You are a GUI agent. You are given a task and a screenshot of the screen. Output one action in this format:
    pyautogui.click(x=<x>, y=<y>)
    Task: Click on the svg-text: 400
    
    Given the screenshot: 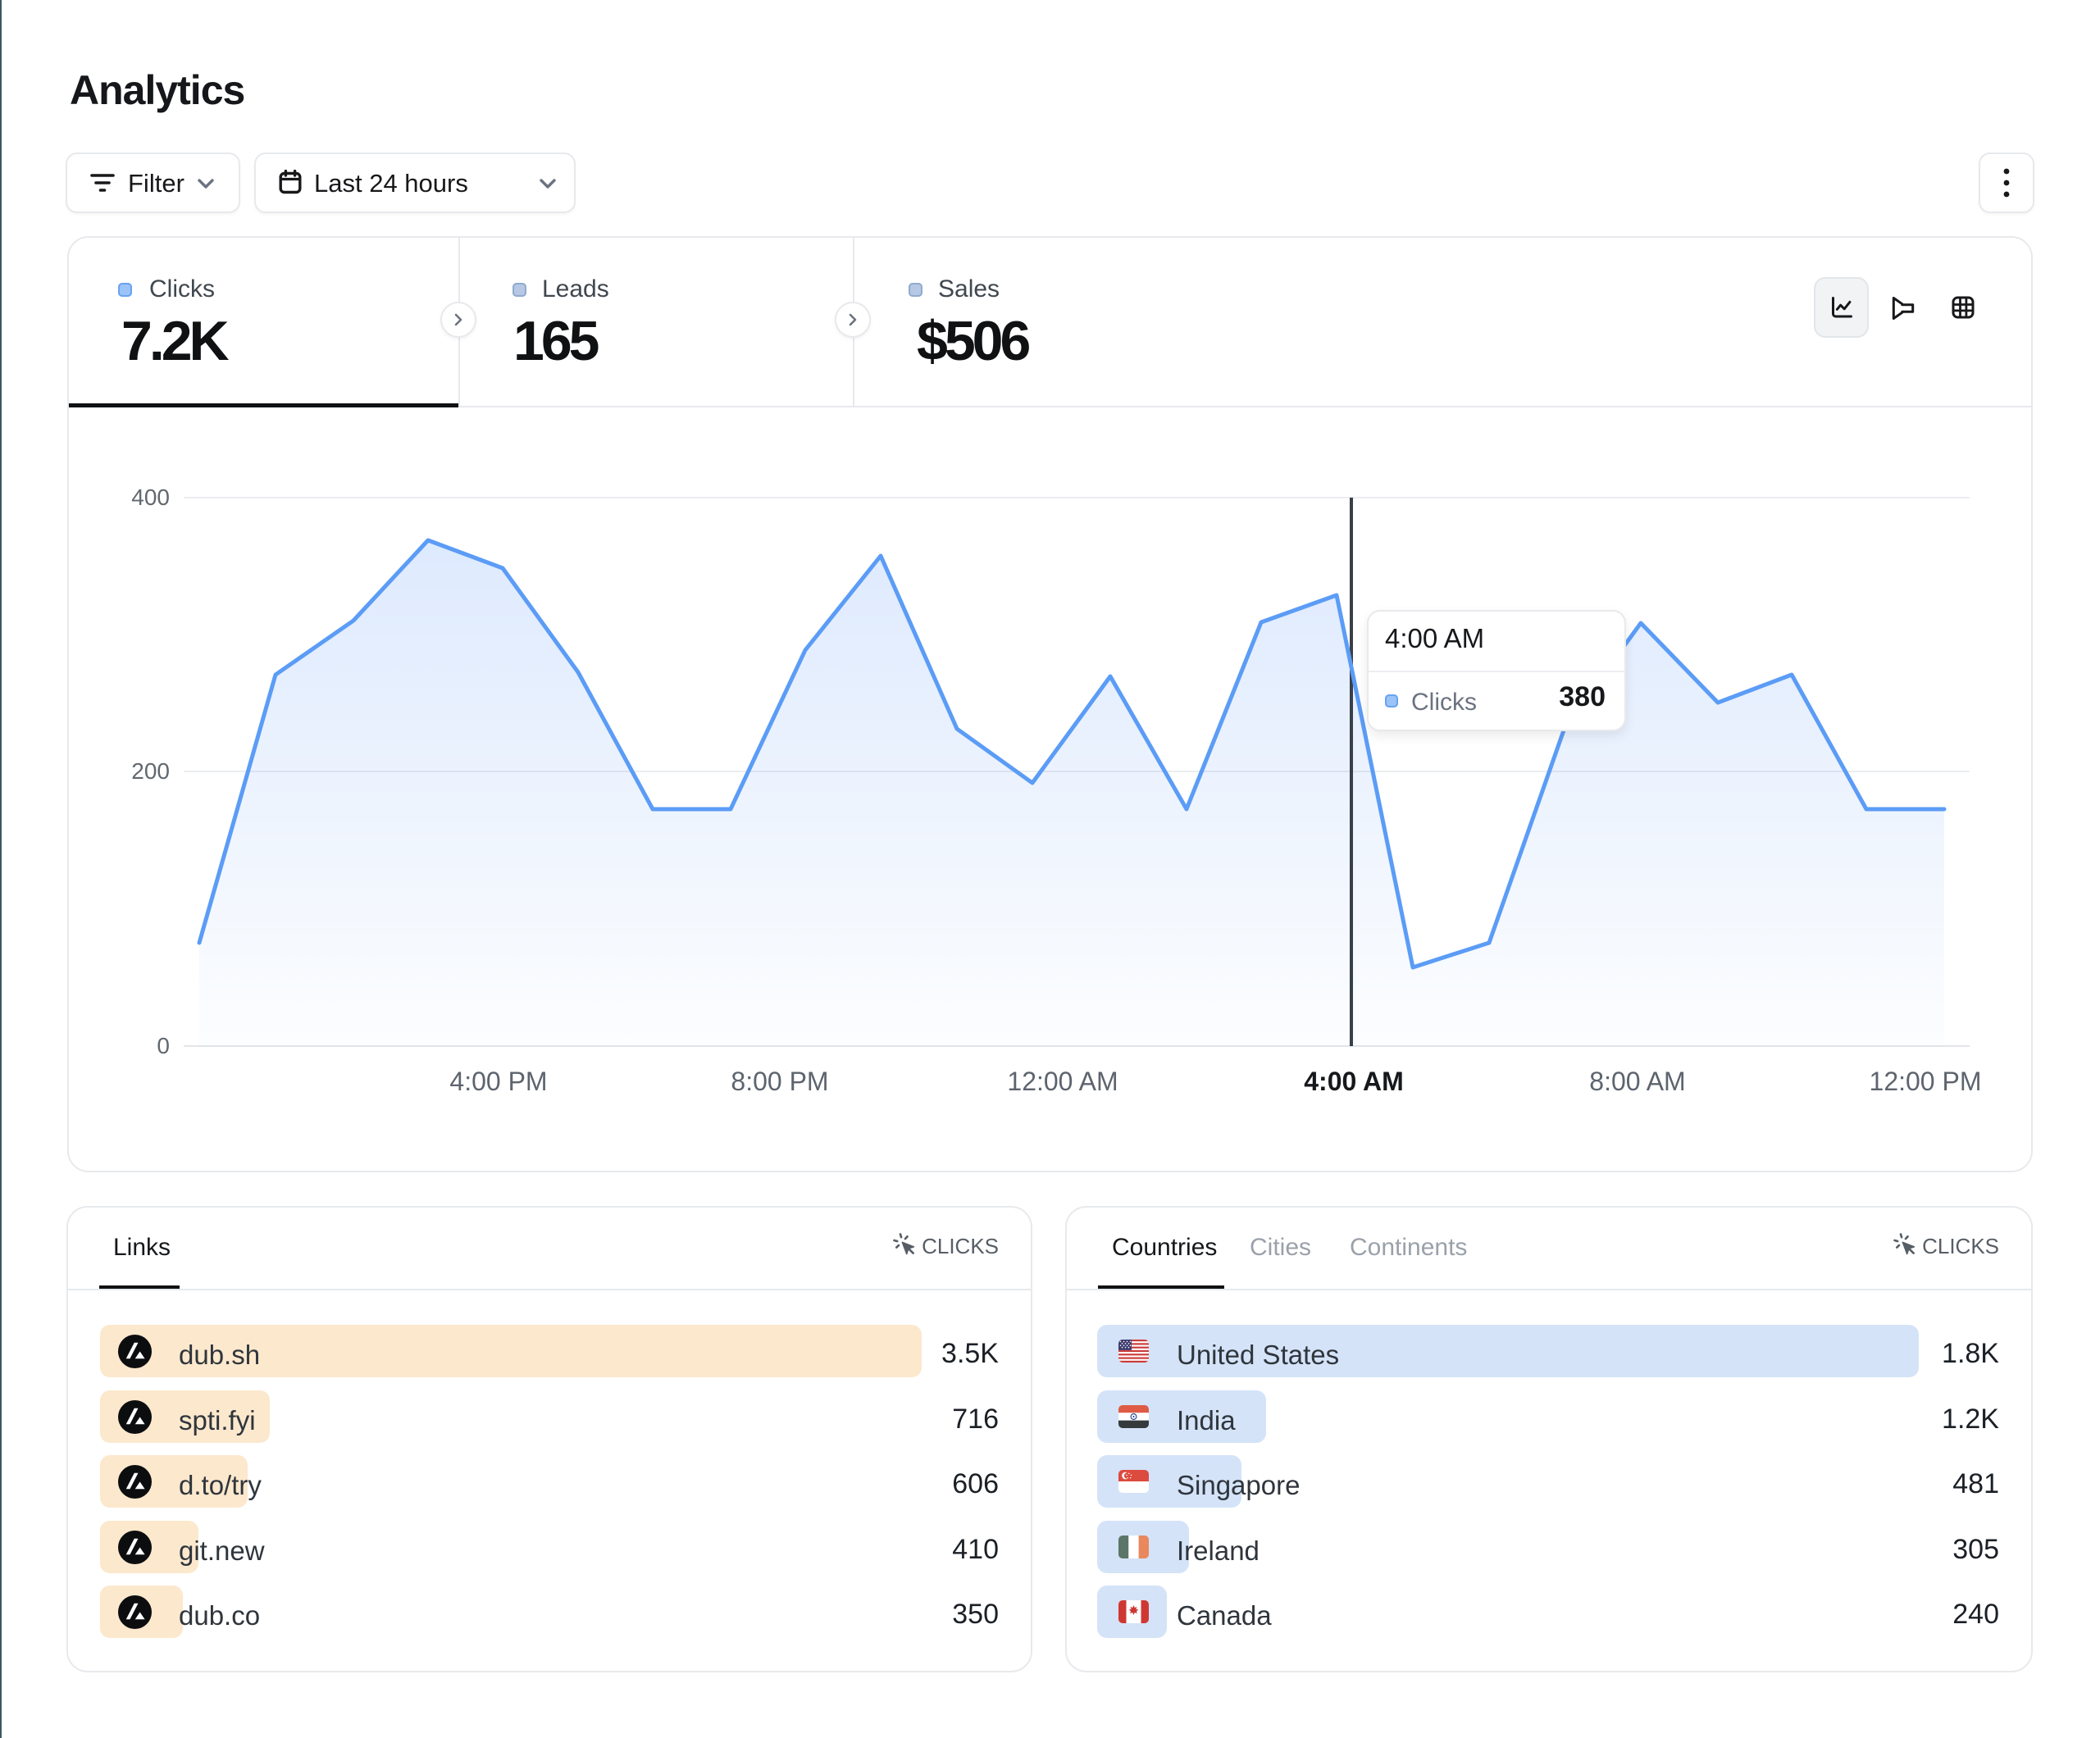 What is the action you would take?
    pyautogui.click(x=150, y=497)
    